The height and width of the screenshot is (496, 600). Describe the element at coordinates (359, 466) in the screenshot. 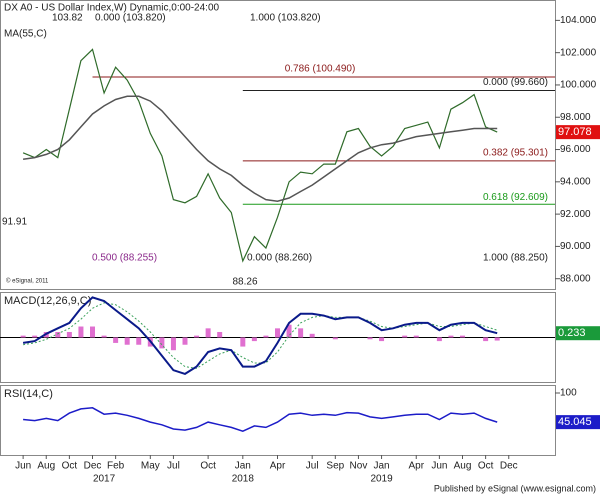

I see `x-tick-label: Nov` at that location.